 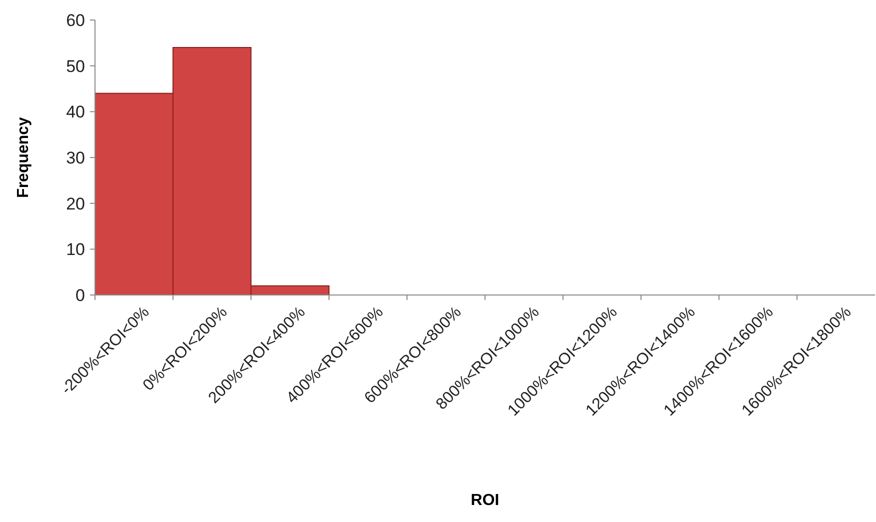 I want to click on y-tick-label: 20, so click(x=75, y=204).